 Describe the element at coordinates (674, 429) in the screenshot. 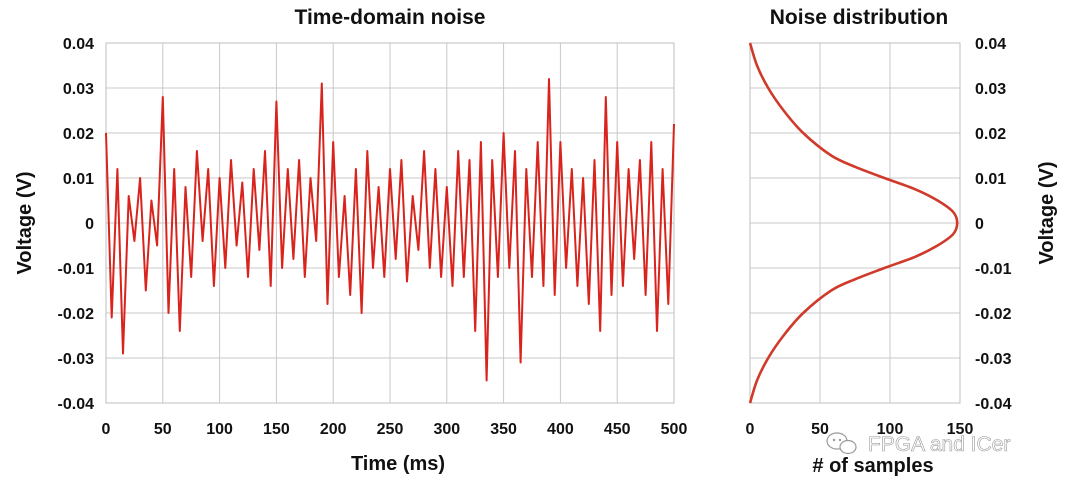

I see `x-tick-label: 500` at that location.